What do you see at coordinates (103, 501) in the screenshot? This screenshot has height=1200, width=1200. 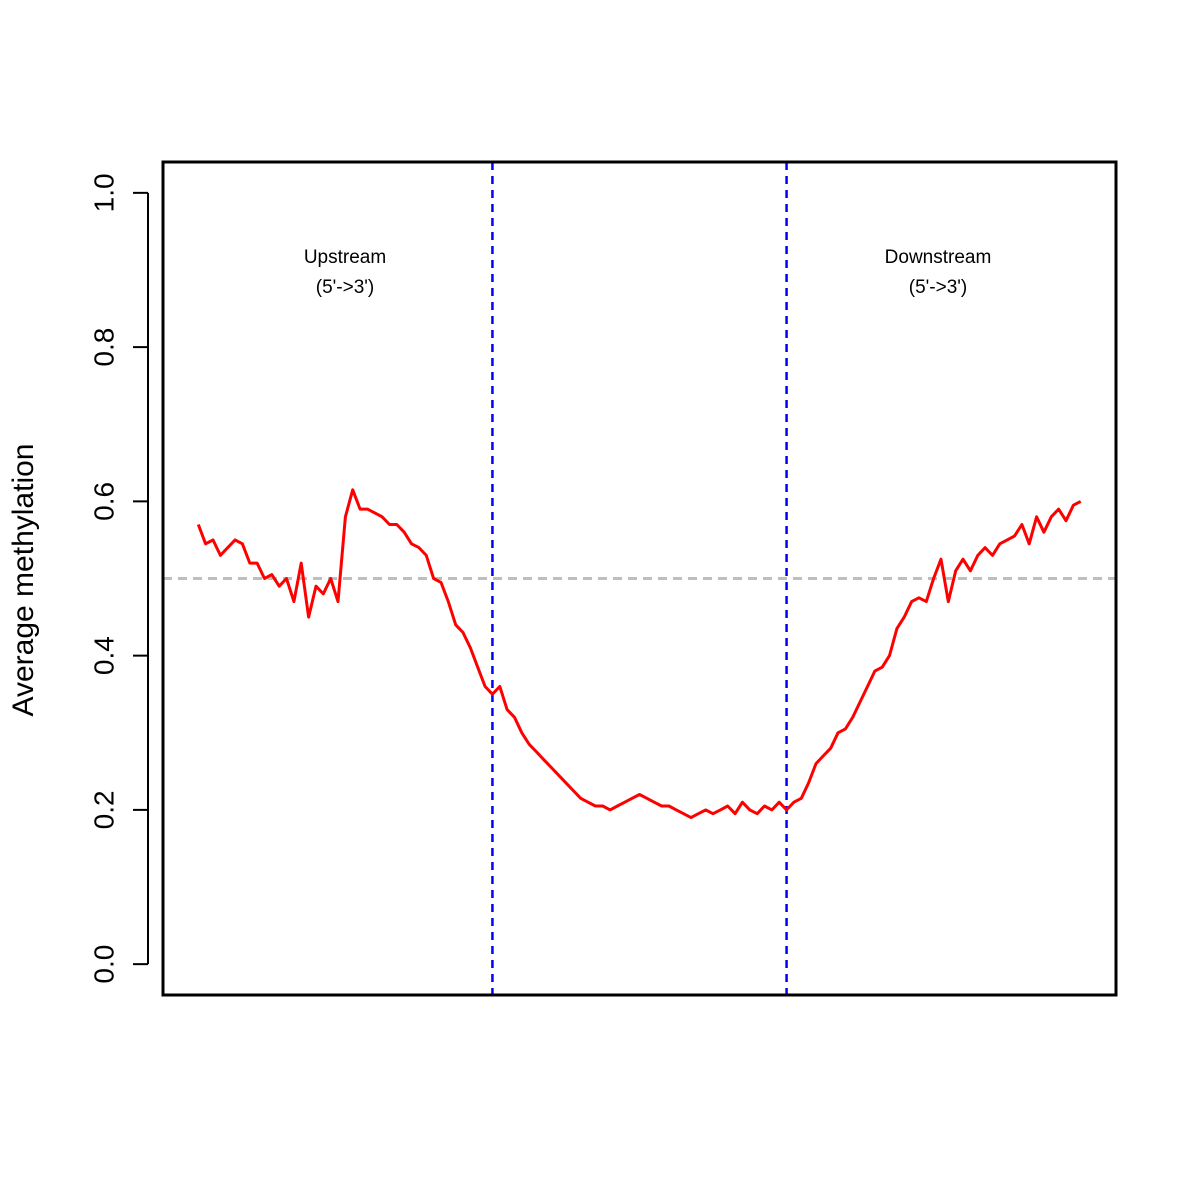 I see `y-tick-label: 0.6` at bounding box center [103, 501].